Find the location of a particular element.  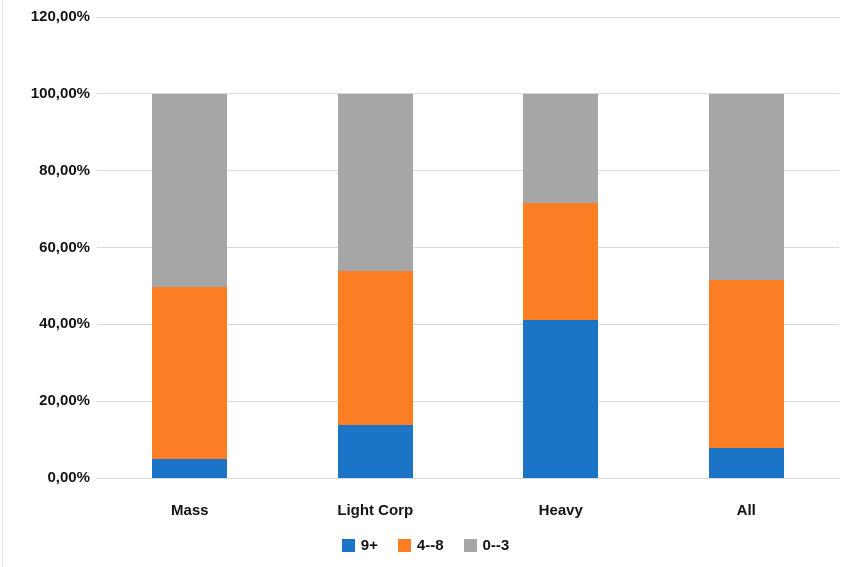

x-category-label-mass: Mass is located at coordinates (189, 510).